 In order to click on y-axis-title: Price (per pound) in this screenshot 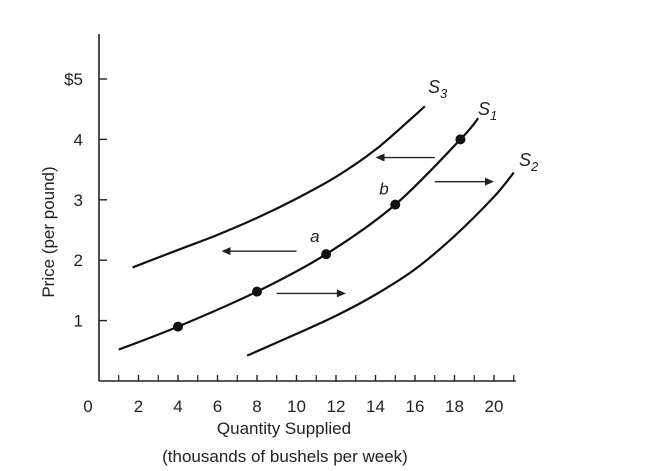, I will do `click(48, 231)`.